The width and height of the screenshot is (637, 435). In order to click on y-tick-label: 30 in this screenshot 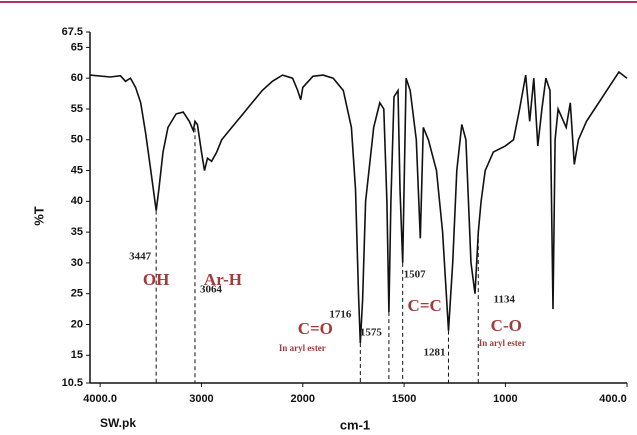, I will do `click(77, 263)`.